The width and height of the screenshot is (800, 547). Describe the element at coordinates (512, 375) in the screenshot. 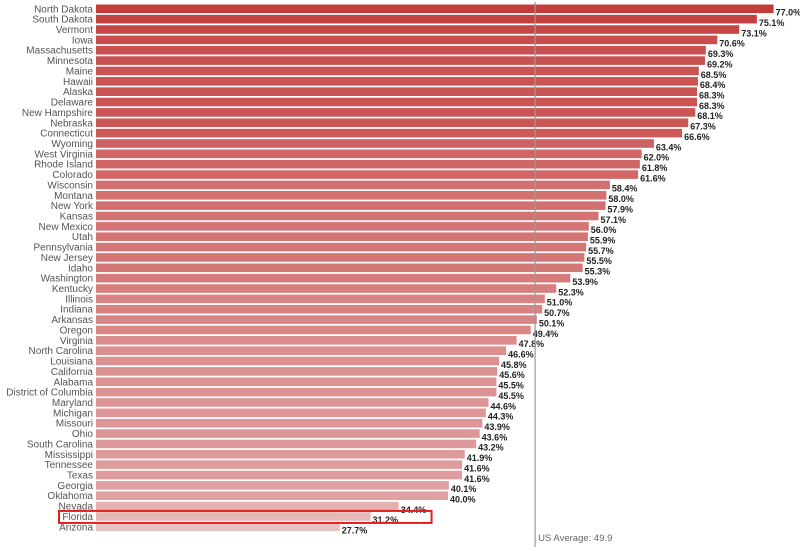

I see `value-label-california: 45.6%` at that location.